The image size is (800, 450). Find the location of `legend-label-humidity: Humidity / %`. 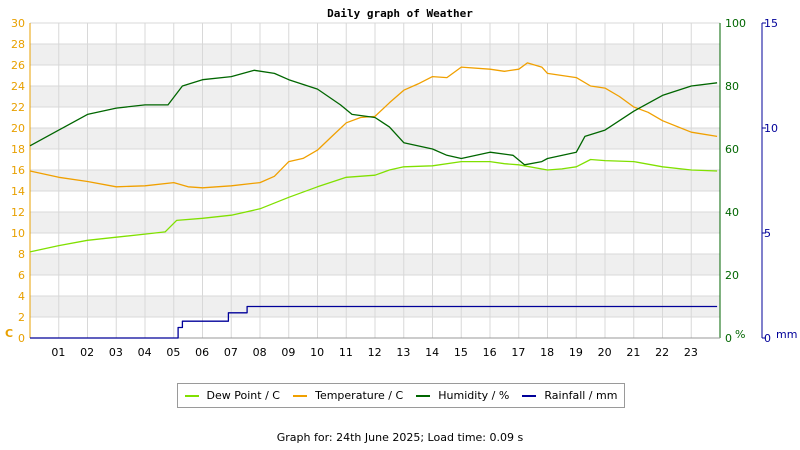

legend-label-humidity: Humidity / % is located at coordinates (474, 395).